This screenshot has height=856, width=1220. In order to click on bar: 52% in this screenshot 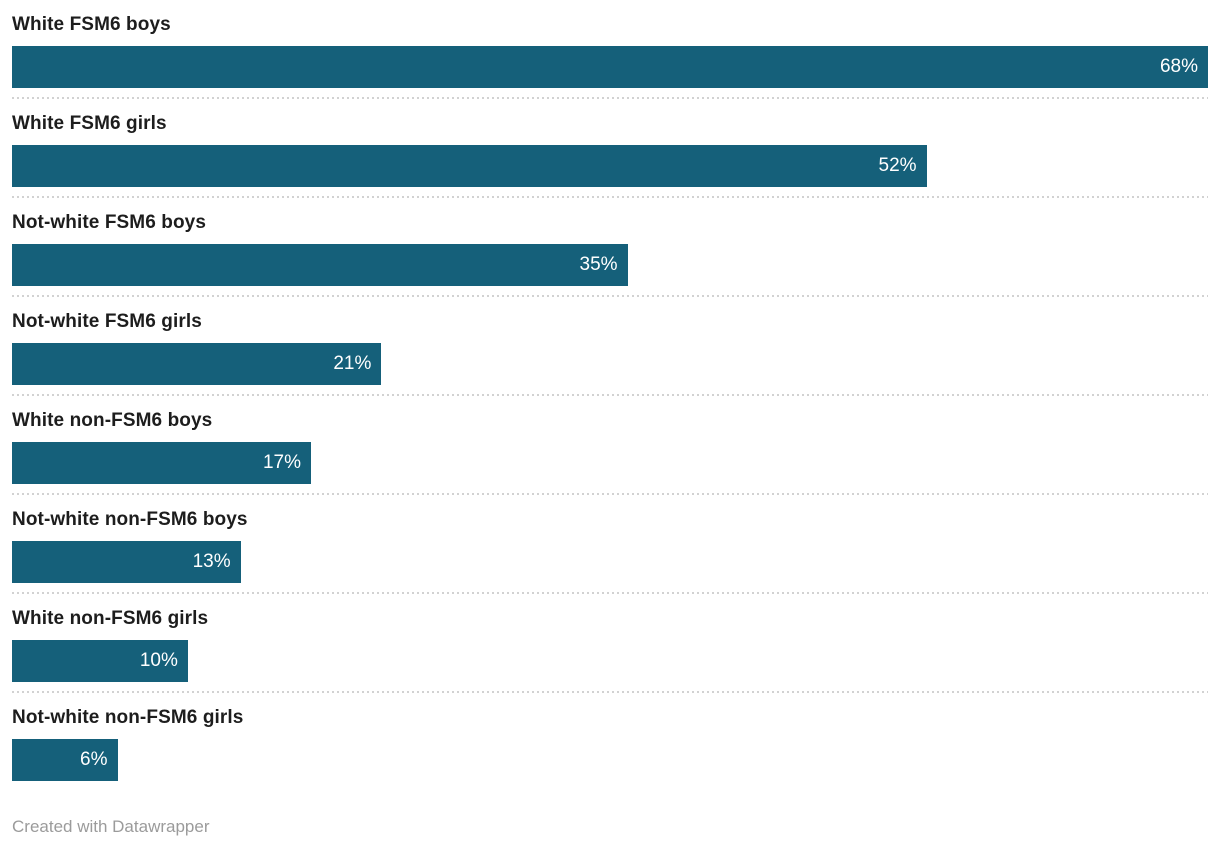, I will do `click(469, 166)`.